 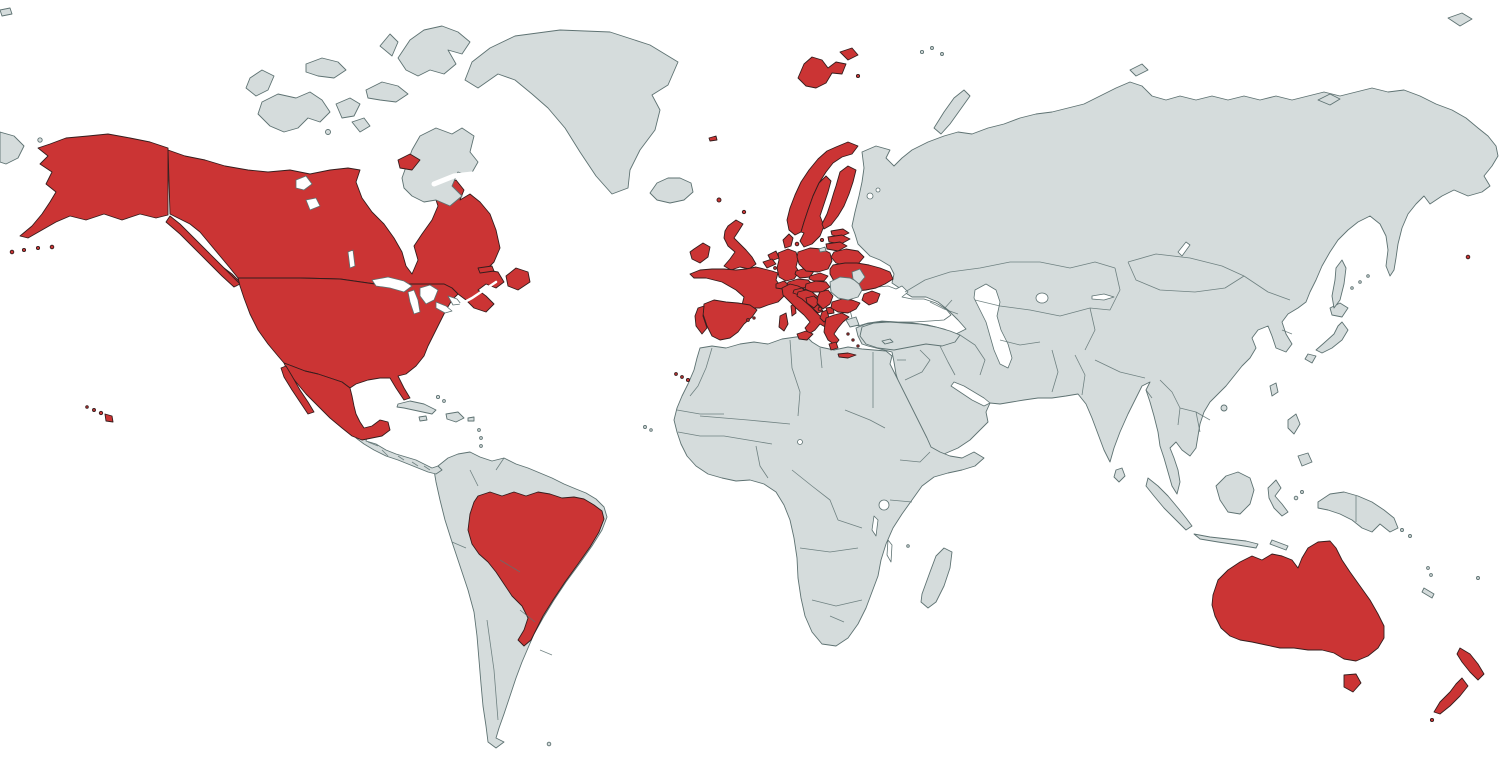 I want to click on island-puerto-rico, so click(x=471, y=419).